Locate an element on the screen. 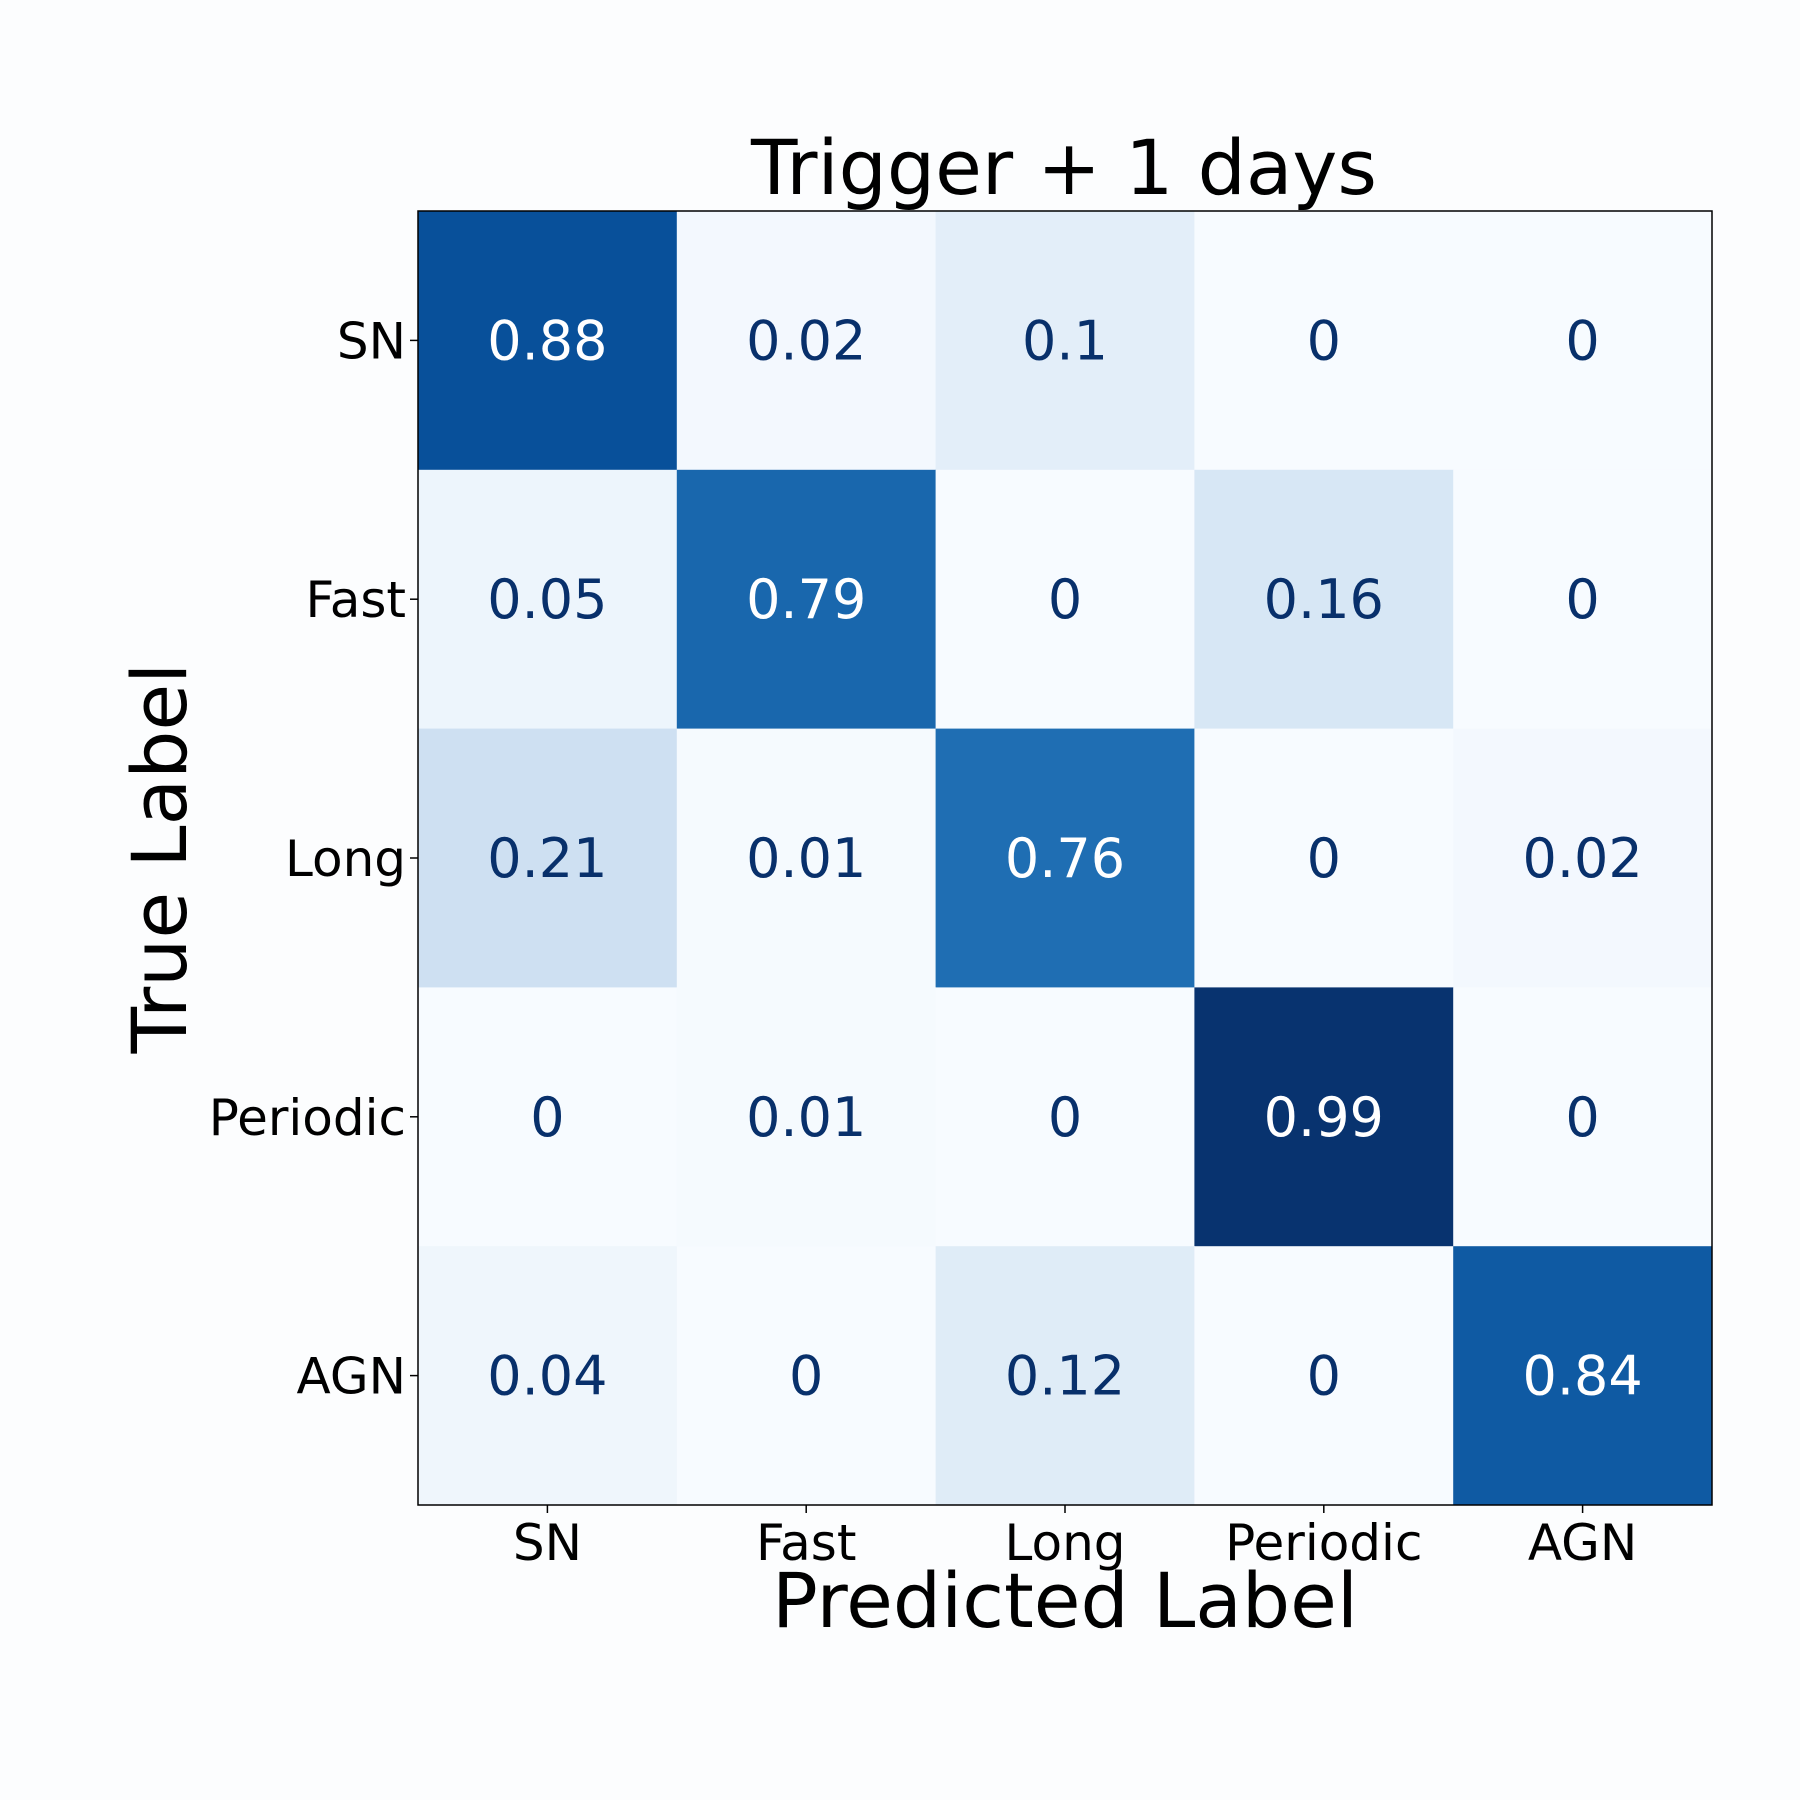 This screenshot has width=1800, height=1800. heatmap-cell-label: 0.16 is located at coordinates (1324, 599).